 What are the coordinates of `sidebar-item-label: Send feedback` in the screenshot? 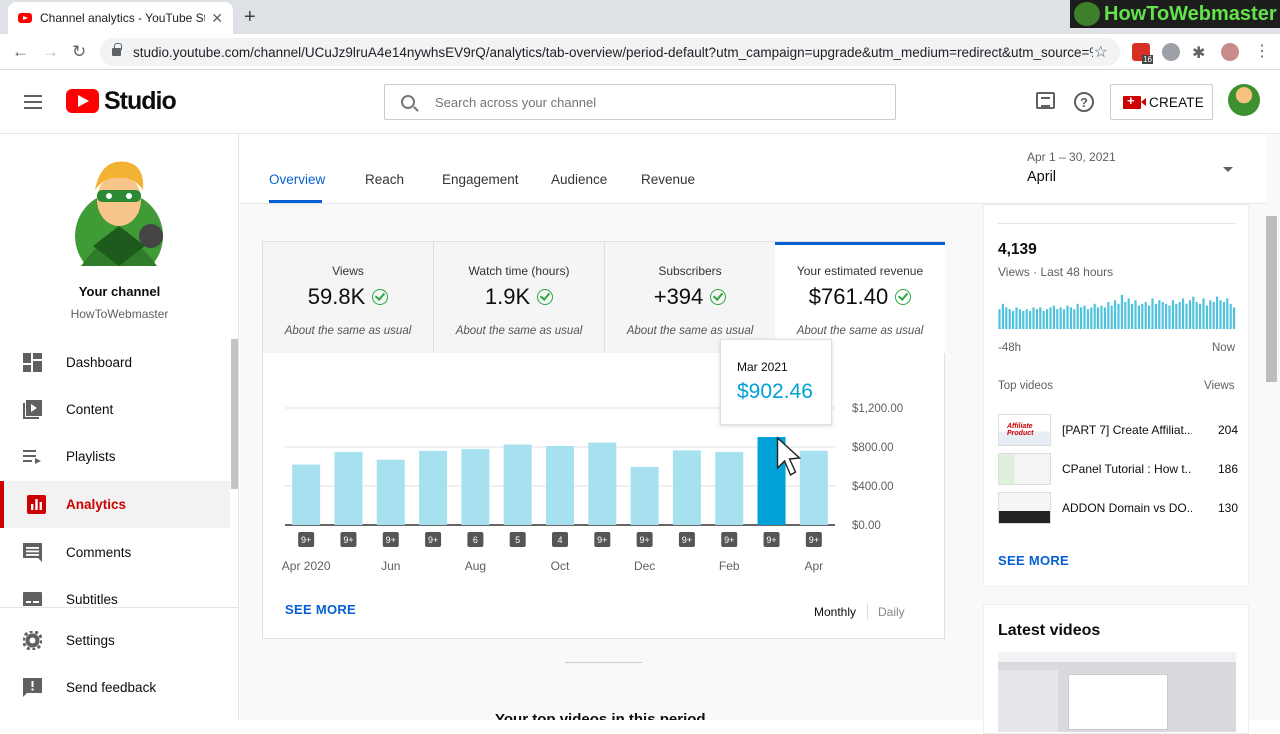 It's located at (111, 687).